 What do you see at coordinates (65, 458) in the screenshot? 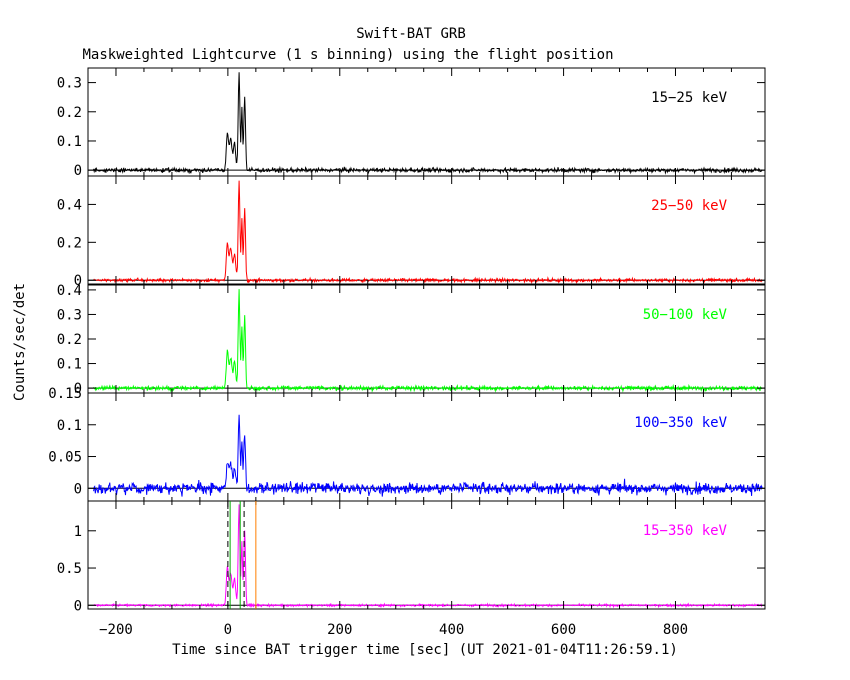
I see `y-tick-label: 0.05` at bounding box center [65, 458].